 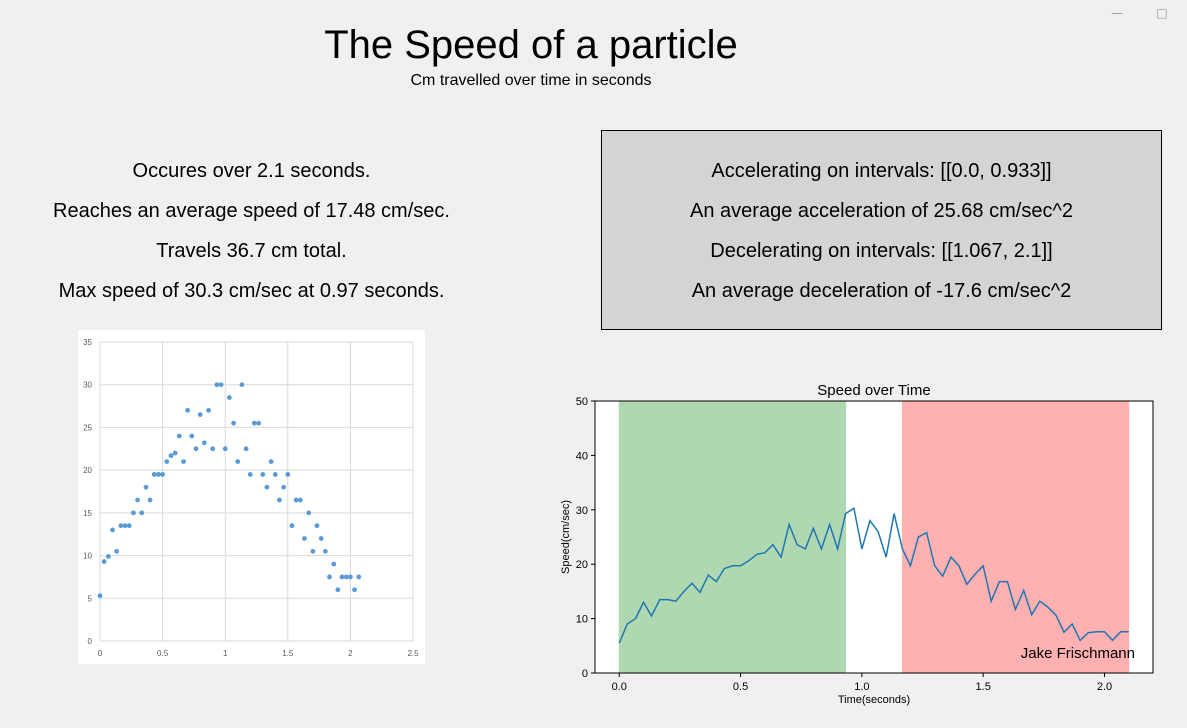 What do you see at coordinates (1078, 653) in the screenshot?
I see `author-annotation: Jake Frischmann` at bounding box center [1078, 653].